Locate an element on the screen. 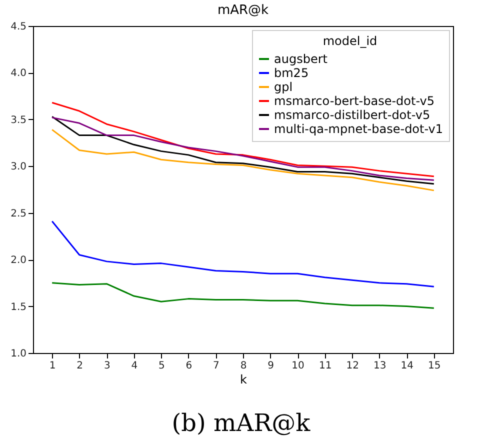 The image size is (482, 445). x-tick-label: 8 is located at coordinates (243, 366).